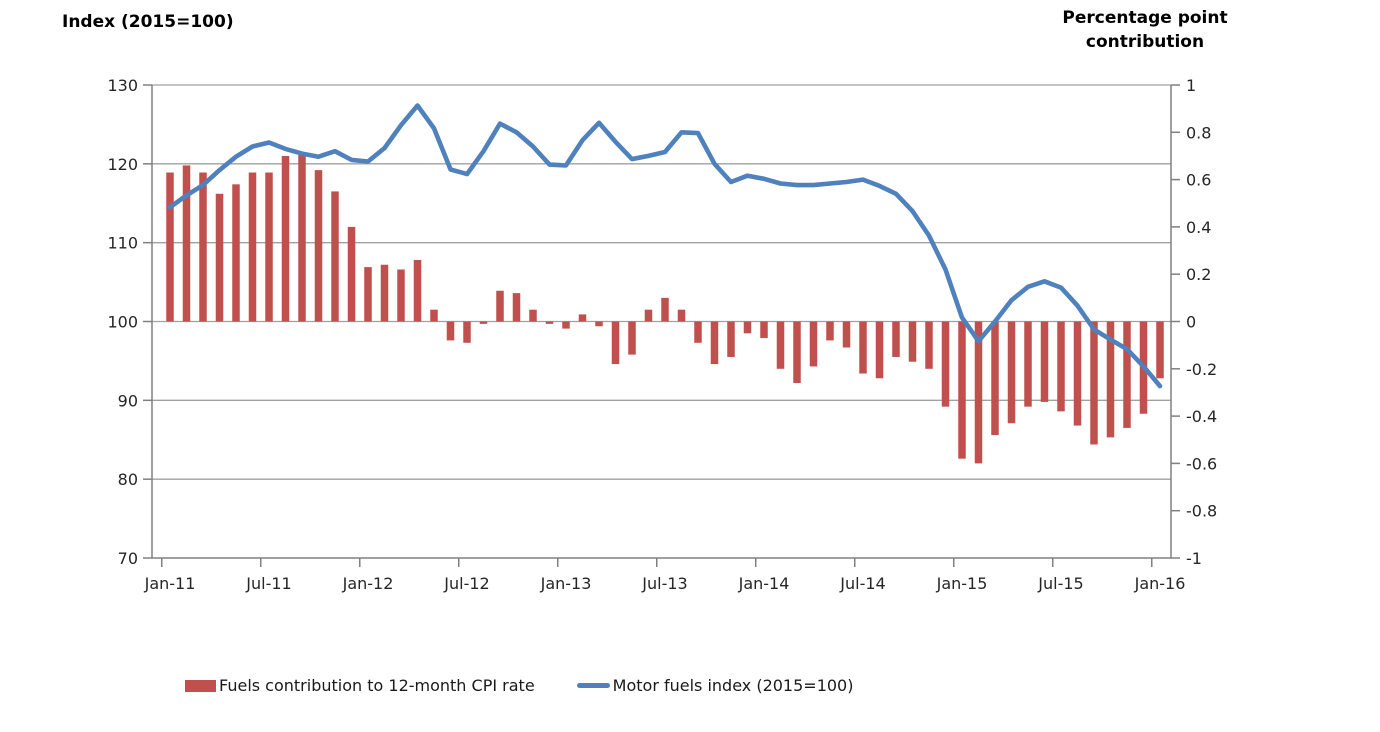  What do you see at coordinates (1191, 322) in the screenshot?
I see `right-axis-tick-label: 0` at bounding box center [1191, 322].